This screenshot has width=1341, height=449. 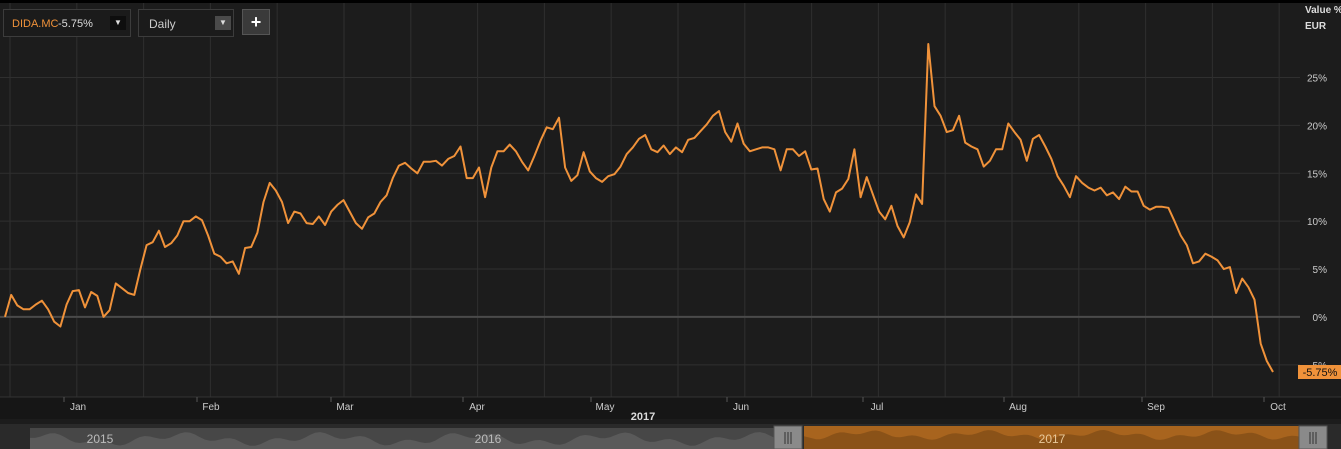 I want to click on y-tick-label: 25%, so click(x=1317, y=79).